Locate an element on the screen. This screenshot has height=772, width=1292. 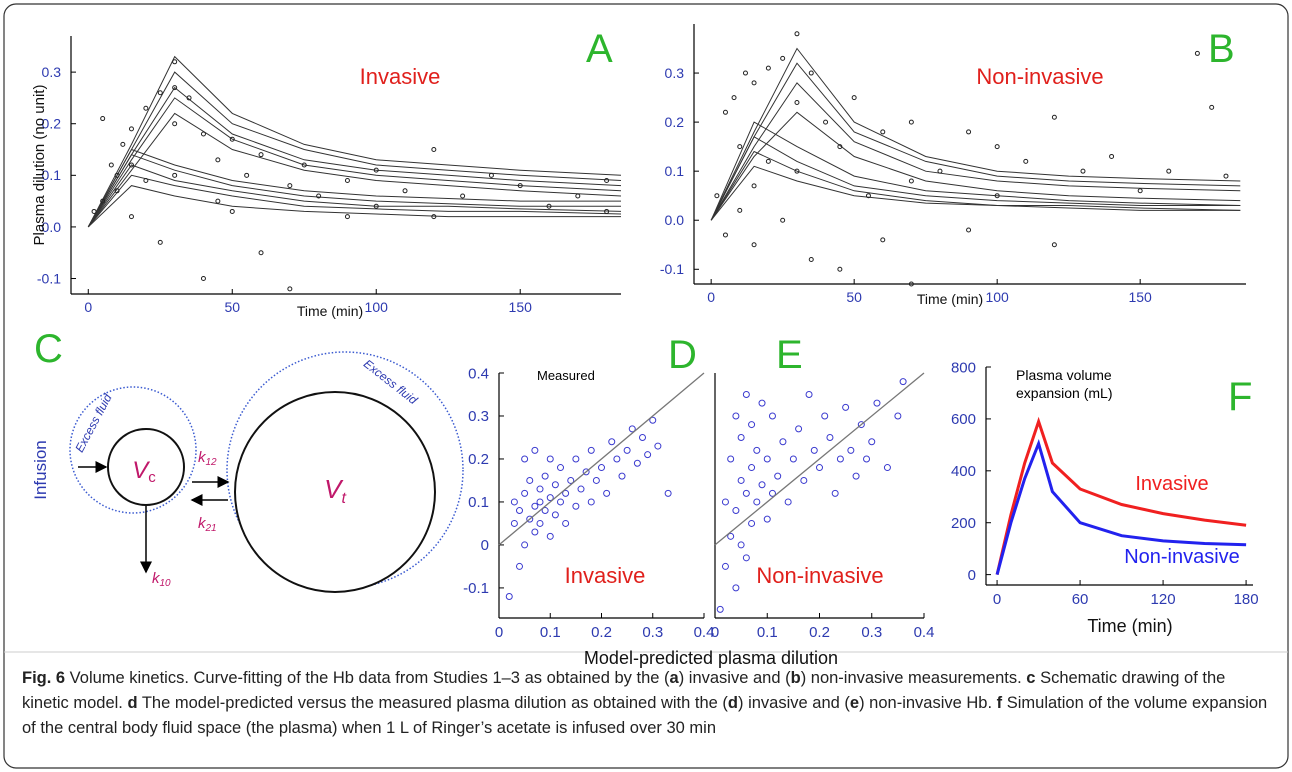
annotation: Measured is located at coordinates (566, 375).